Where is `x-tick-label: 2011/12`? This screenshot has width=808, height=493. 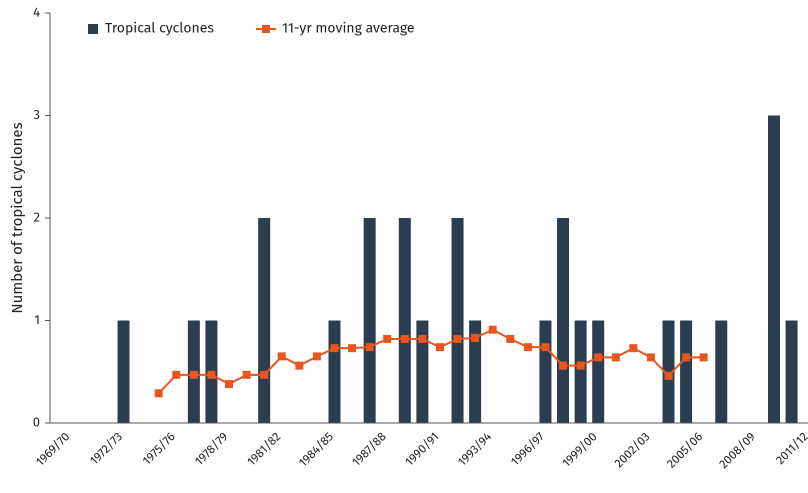
x-tick-label: 2011/12 is located at coordinates (790, 448).